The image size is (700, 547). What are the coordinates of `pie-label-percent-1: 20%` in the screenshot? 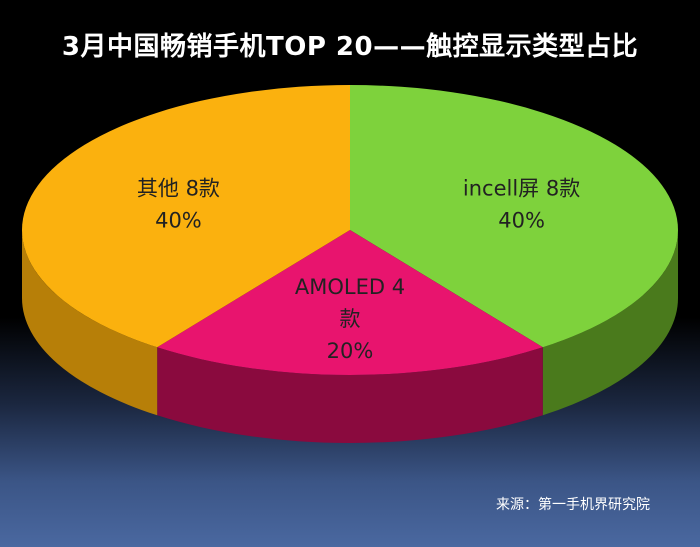 It's located at (350, 351).